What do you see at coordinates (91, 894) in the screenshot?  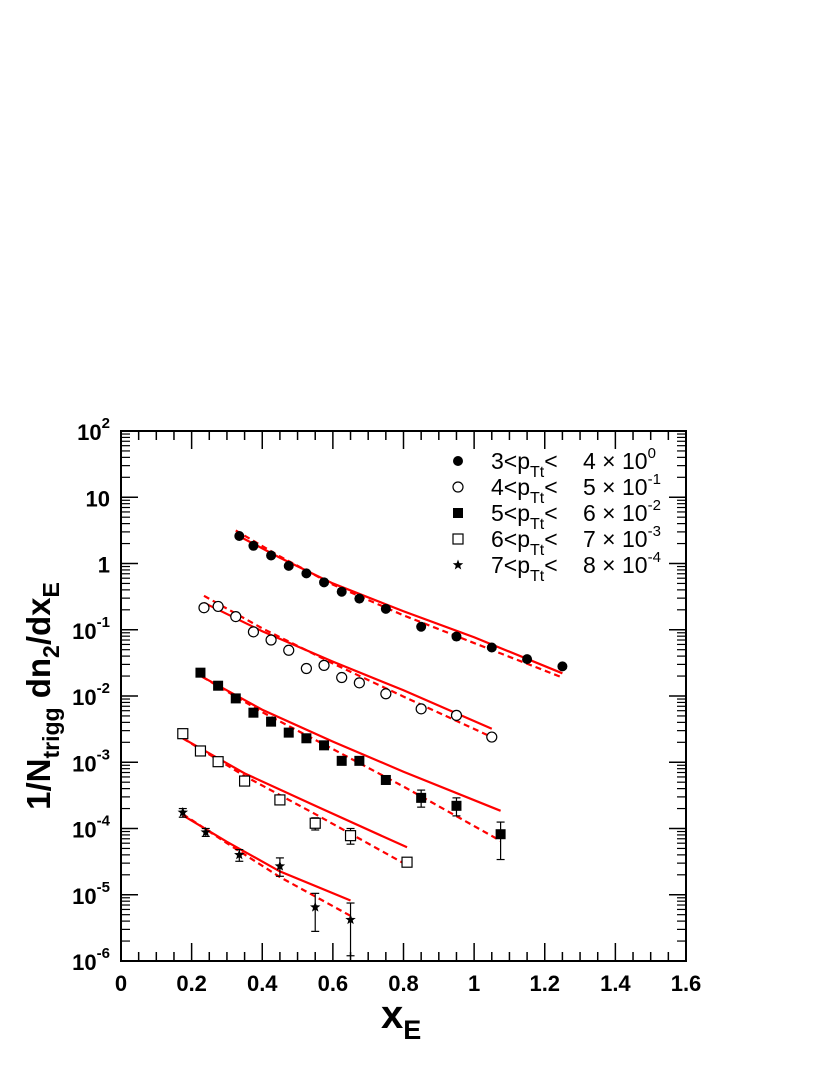 I see `y-tick-label: 10⁻⁵` at bounding box center [91, 894].